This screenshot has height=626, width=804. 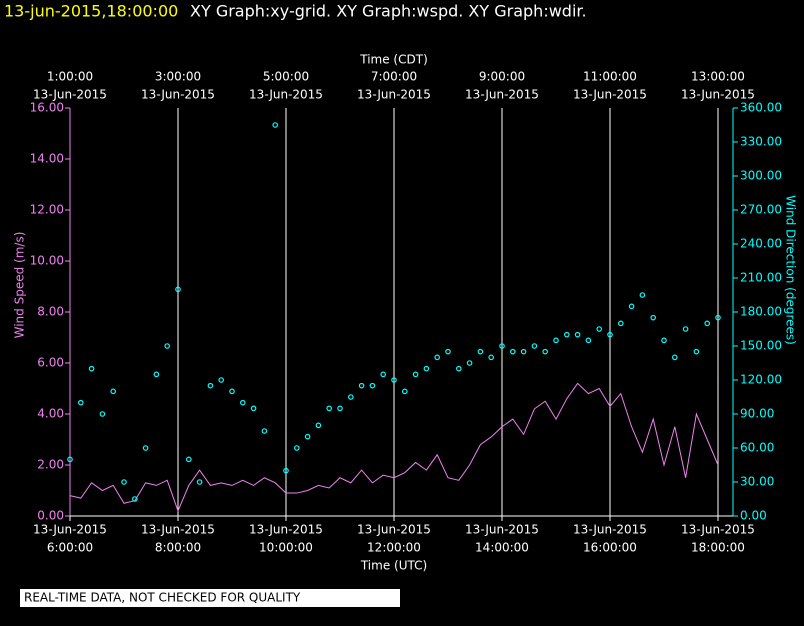 What do you see at coordinates (91, 11) in the screenshot?
I see `title-time: 13-jun-2015,18:00:00` at bounding box center [91, 11].